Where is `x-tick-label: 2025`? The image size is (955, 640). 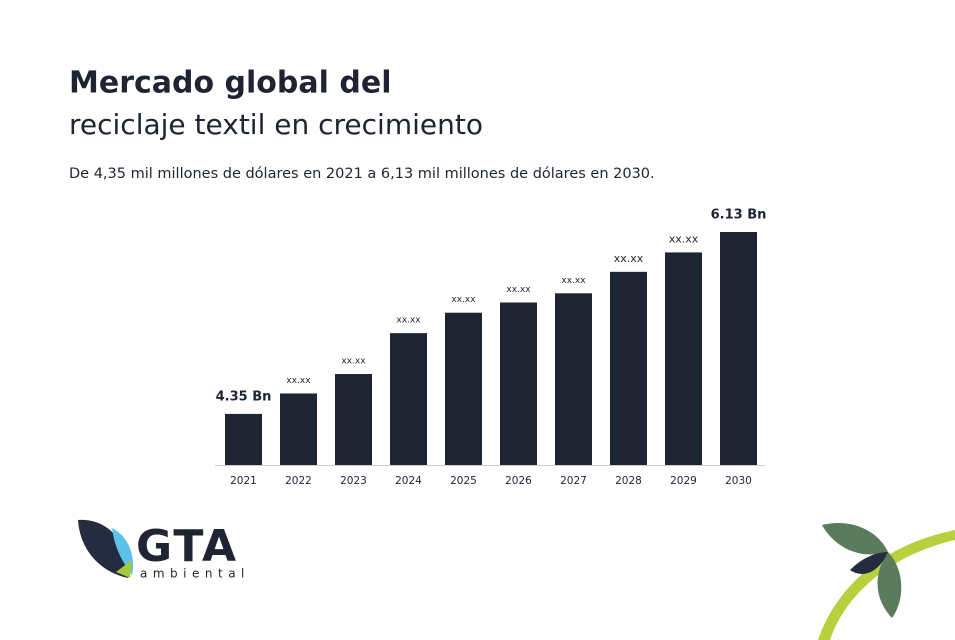 x-tick-label: 2025 is located at coordinates (463, 481).